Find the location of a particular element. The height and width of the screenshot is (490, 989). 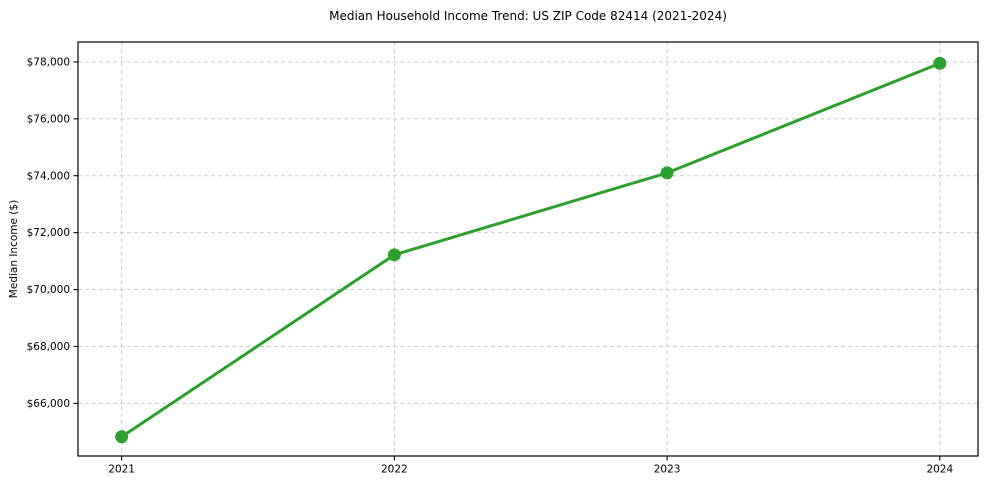

x-tick-label: 2021 is located at coordinates (121, 470).